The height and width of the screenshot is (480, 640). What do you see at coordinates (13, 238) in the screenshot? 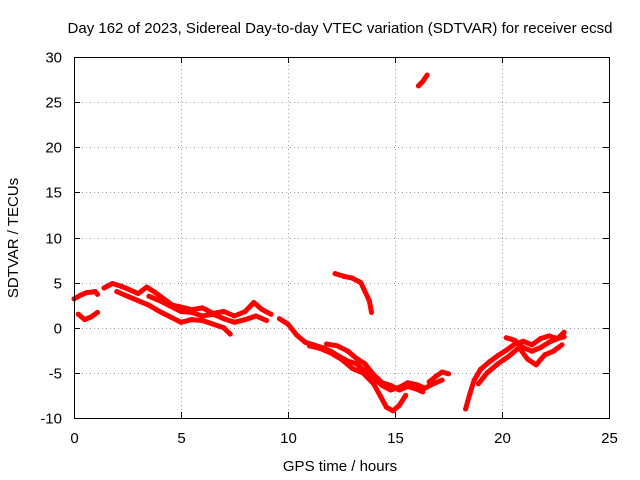
I see `y-axis-label: SDTVAR / TECUs` at bounding box center [13, 238].